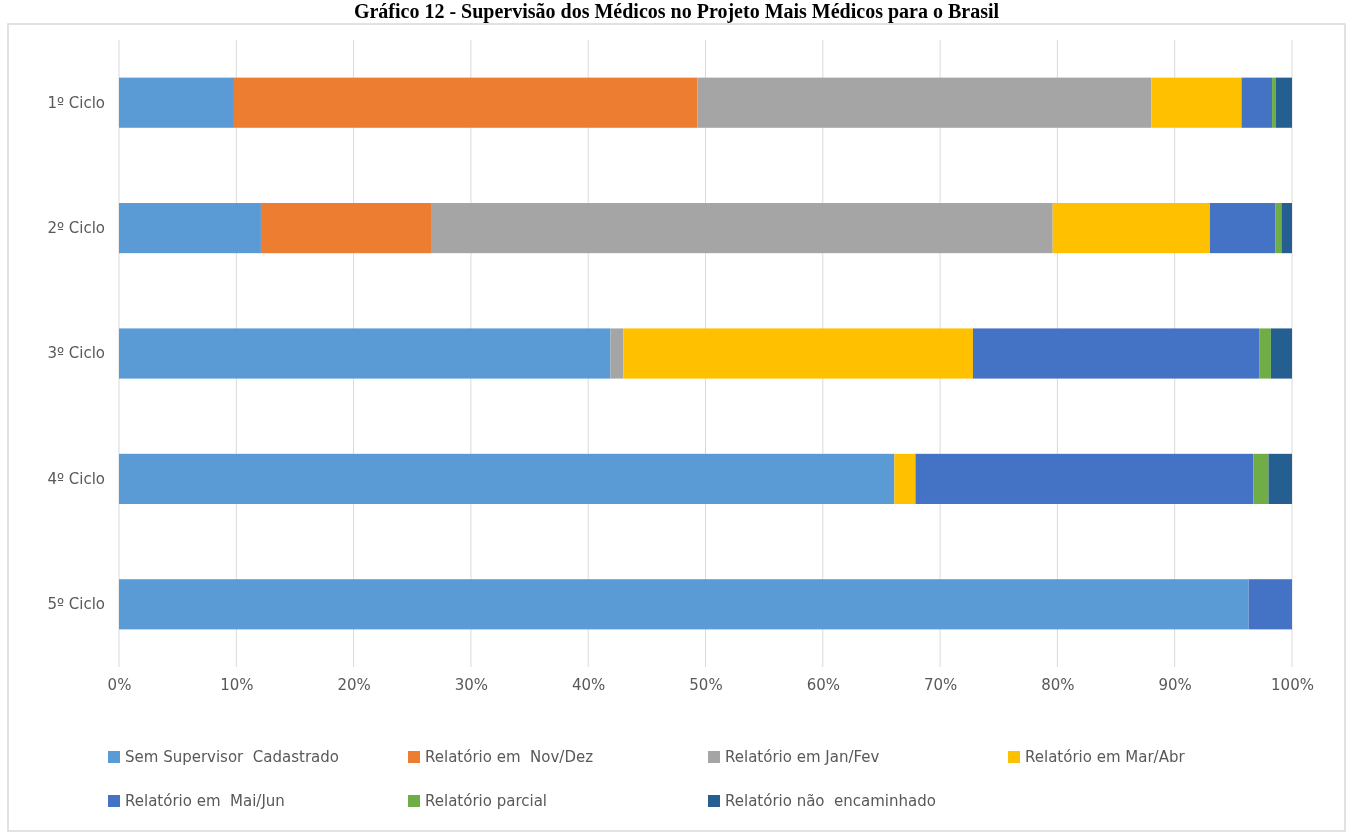  What do you see at coordinates (830, 801) in the screenshot?
I see `legend-label: Relatório não encaminhado` at bounding box center [830, 801].